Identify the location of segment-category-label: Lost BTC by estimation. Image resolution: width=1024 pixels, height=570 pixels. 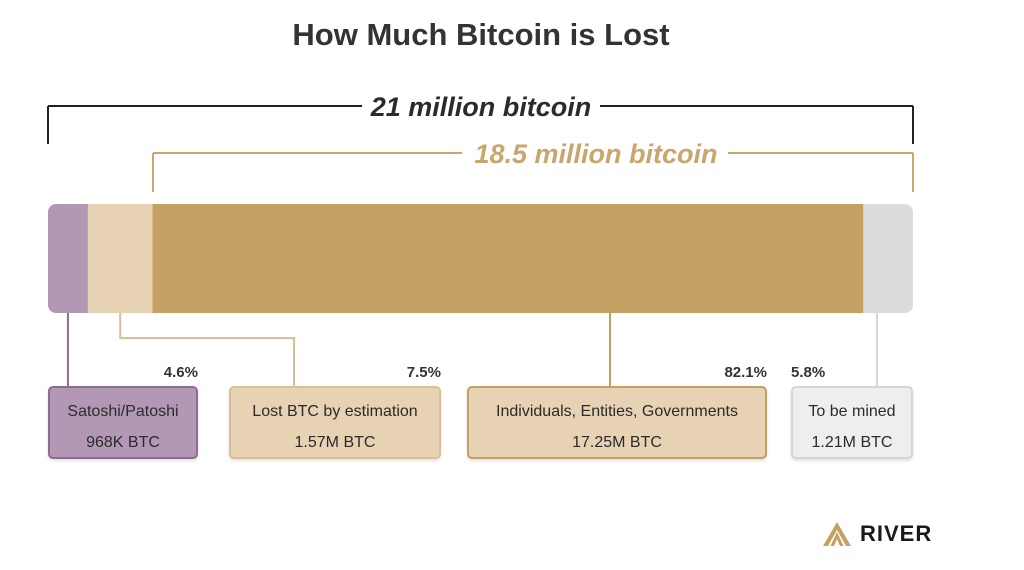
(335, 411).